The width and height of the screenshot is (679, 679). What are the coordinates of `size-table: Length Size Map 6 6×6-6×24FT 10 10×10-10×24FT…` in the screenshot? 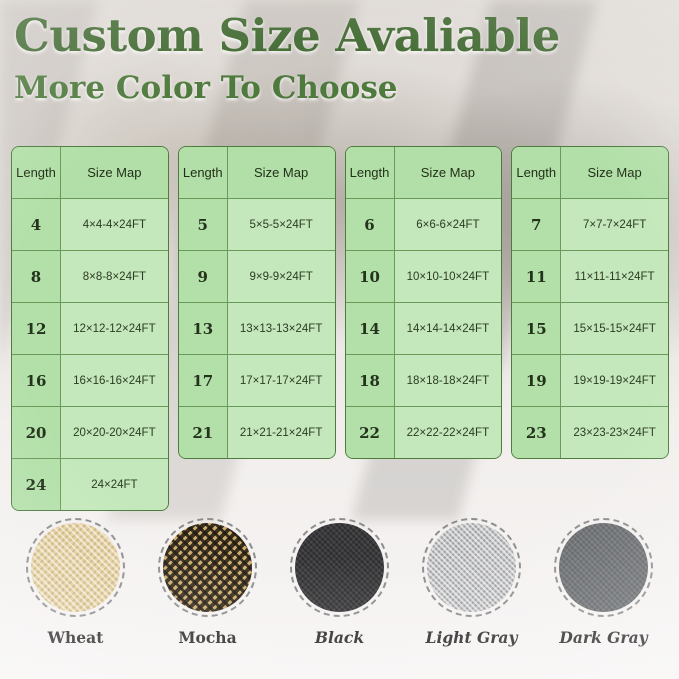 It's located at (423, 302).